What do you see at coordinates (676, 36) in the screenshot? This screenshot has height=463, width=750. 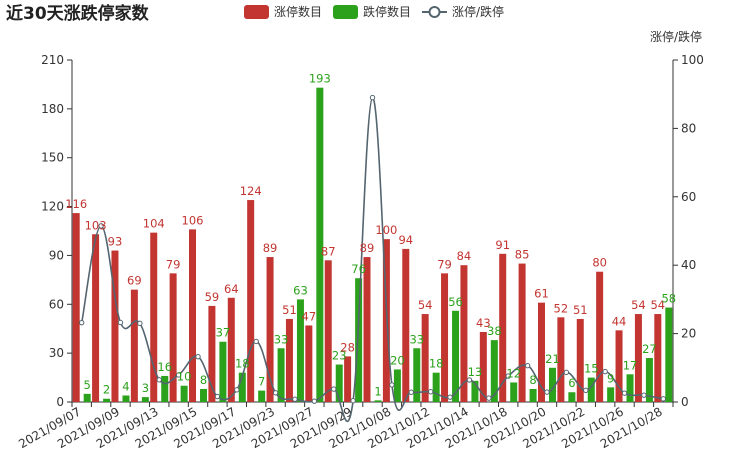 I see `right-axis-name: 涨停/跌停` at bounding box center [676, 36].